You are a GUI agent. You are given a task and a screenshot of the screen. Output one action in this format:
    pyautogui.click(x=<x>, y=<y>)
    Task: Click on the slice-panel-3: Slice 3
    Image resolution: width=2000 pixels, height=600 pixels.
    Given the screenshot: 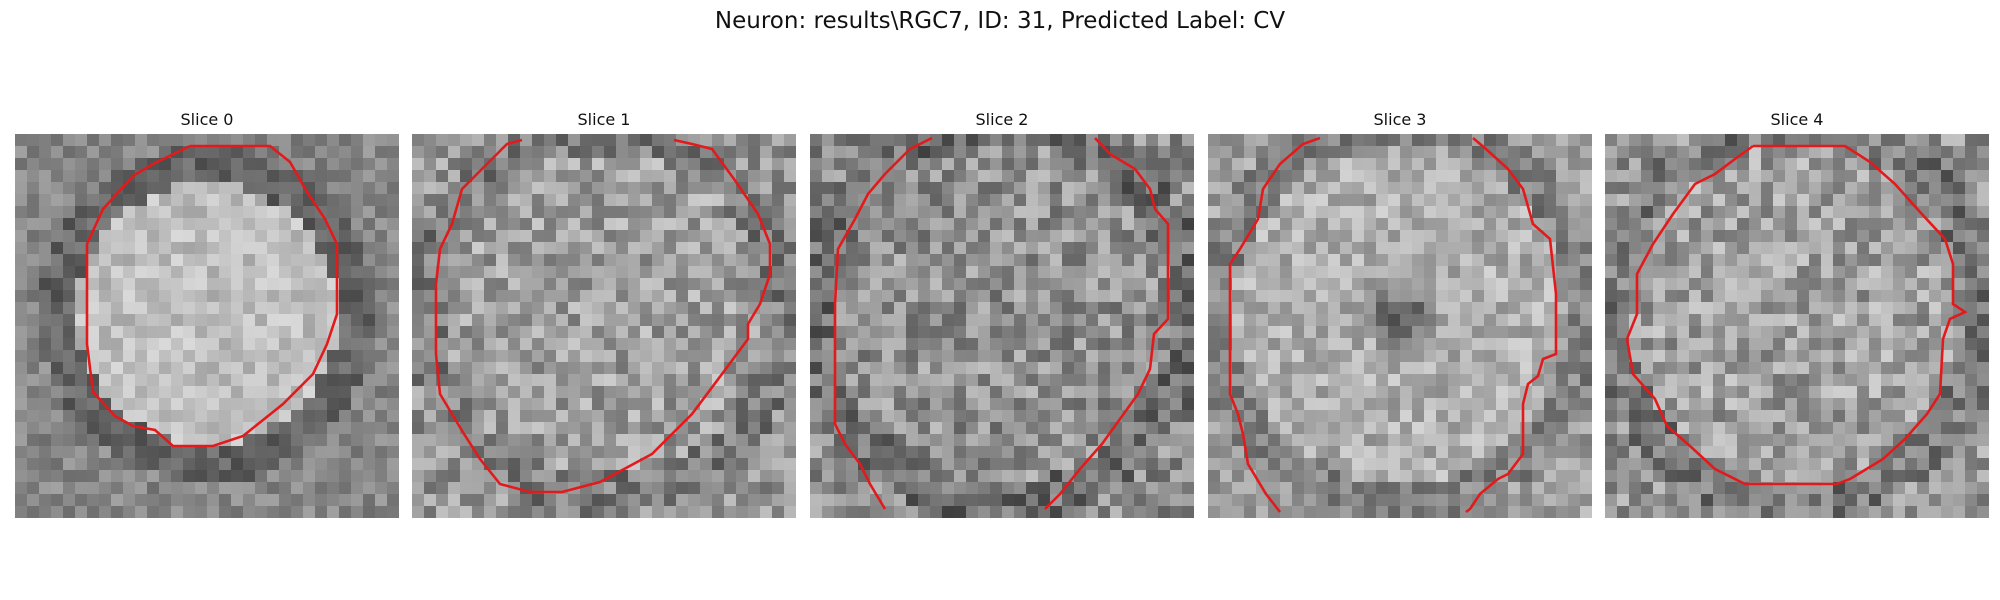 What is the action you would take?
    pyautogui.click(x=1400, y=313)
    